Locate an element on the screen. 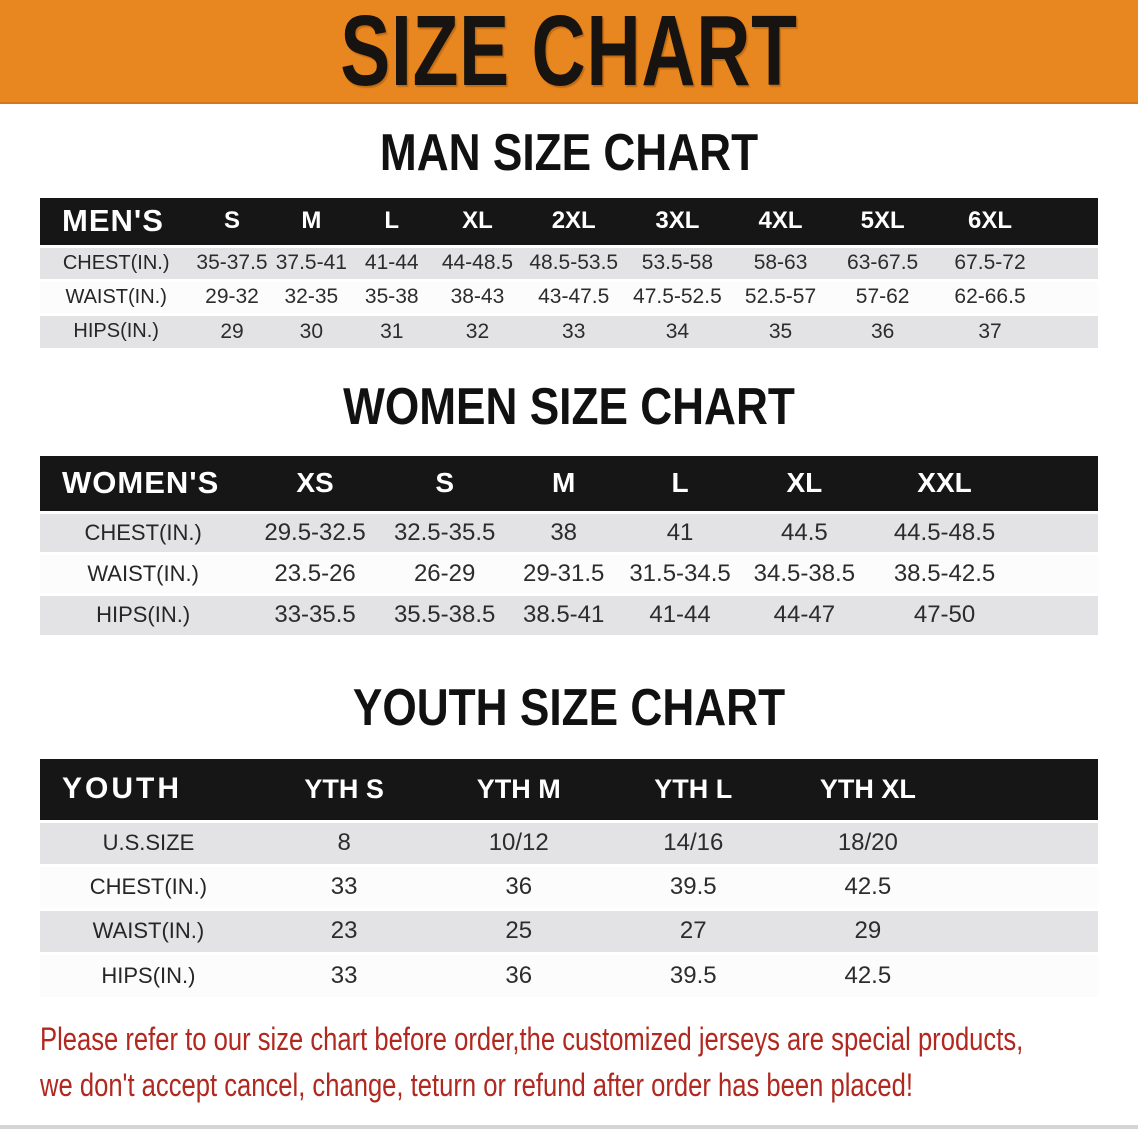  size-value: 29.5-32.5 is located at coordinates (315, 532).